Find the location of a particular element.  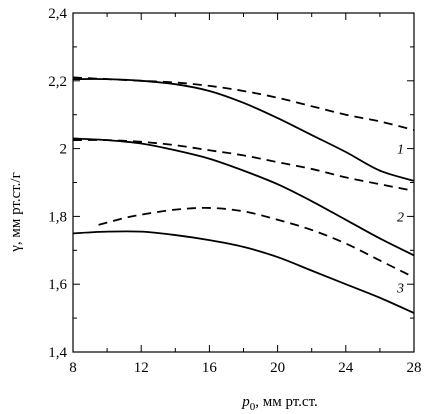

x-tick-label: 12 is located at coordinates (141, 368).